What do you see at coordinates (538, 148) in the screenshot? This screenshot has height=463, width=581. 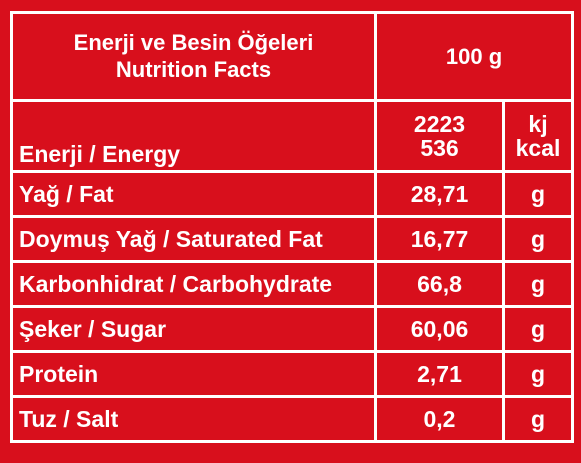 I see `energy-kcal-unit: kcal` at bounding box center [538, 148].